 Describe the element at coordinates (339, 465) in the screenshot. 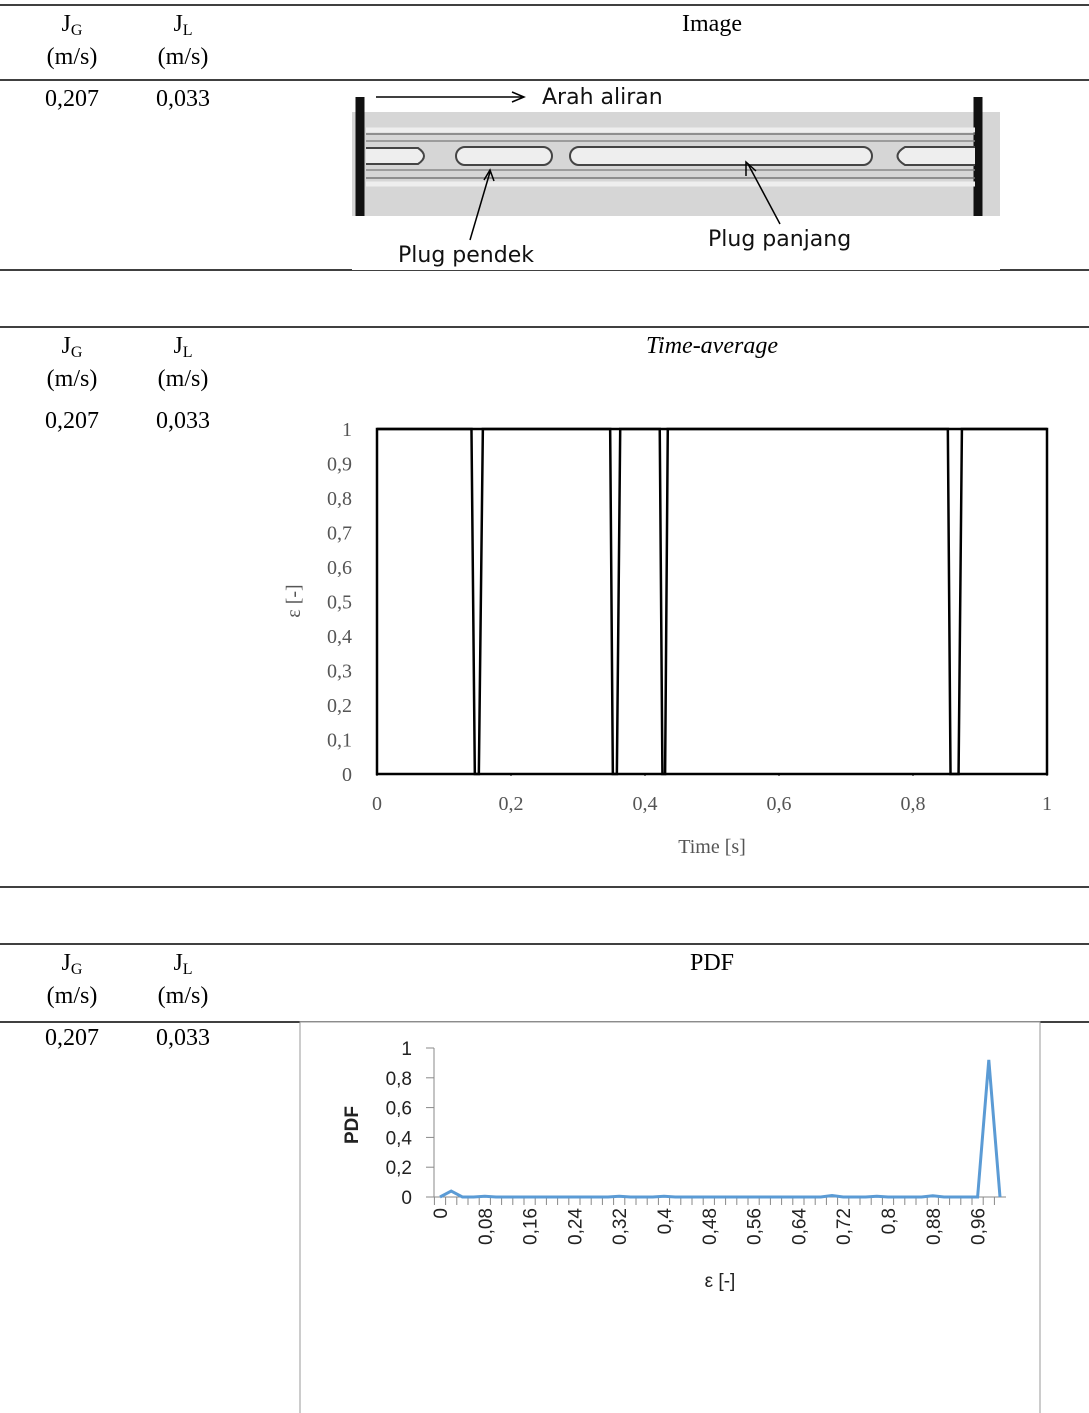

I see `y-tick-label: 0,9` at that location.